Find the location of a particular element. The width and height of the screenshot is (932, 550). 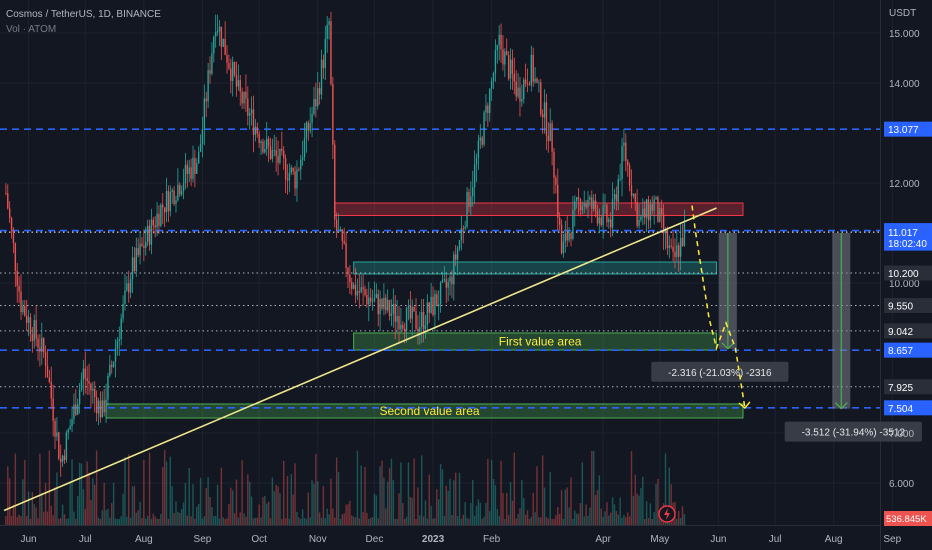

projection-dashed-path is located at coordinates (718, 307).